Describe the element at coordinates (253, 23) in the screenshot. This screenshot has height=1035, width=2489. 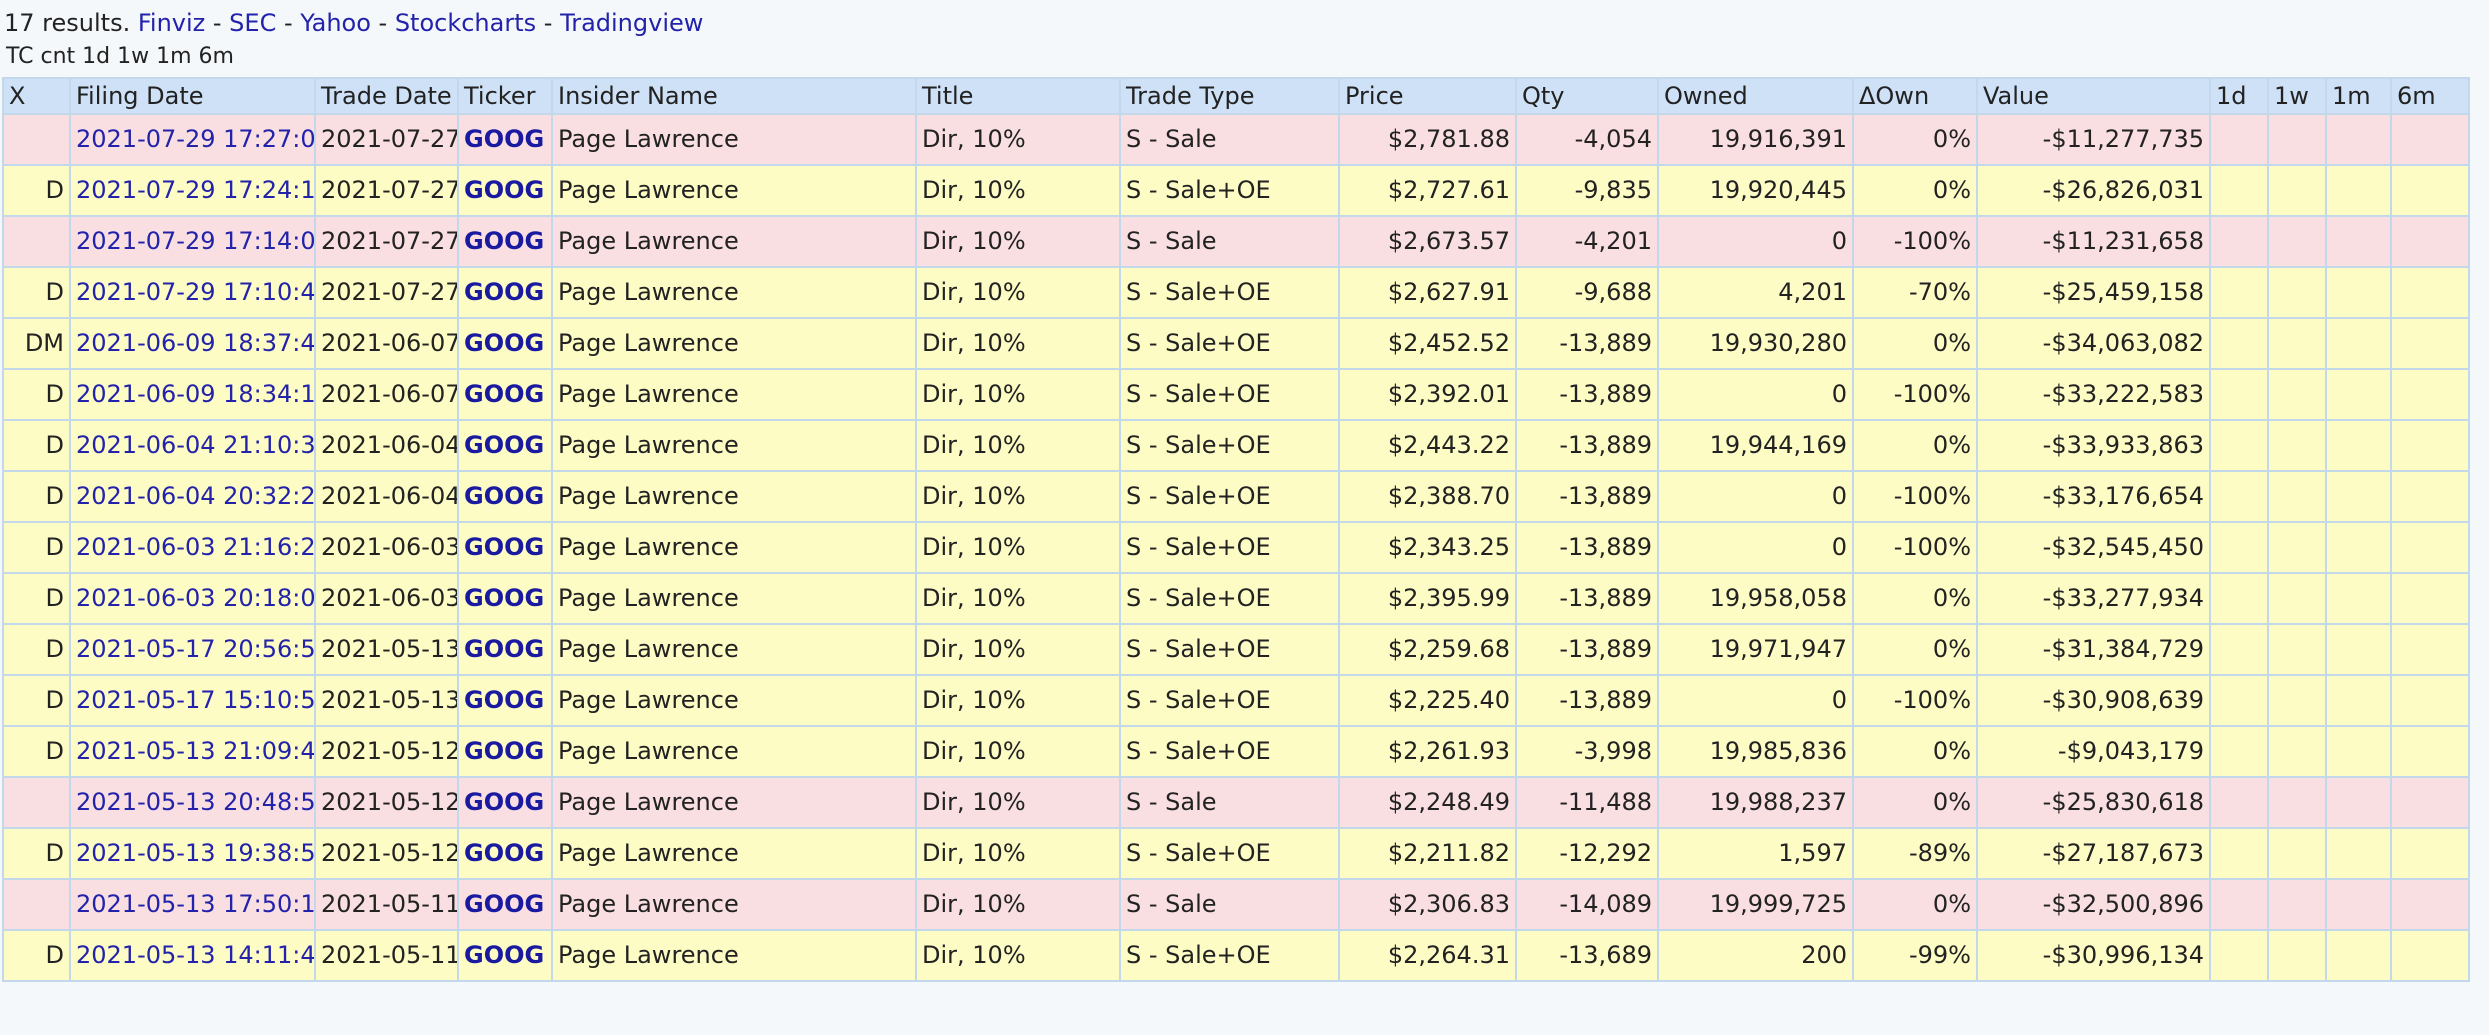
I see `sec-link: SEC` at that location.